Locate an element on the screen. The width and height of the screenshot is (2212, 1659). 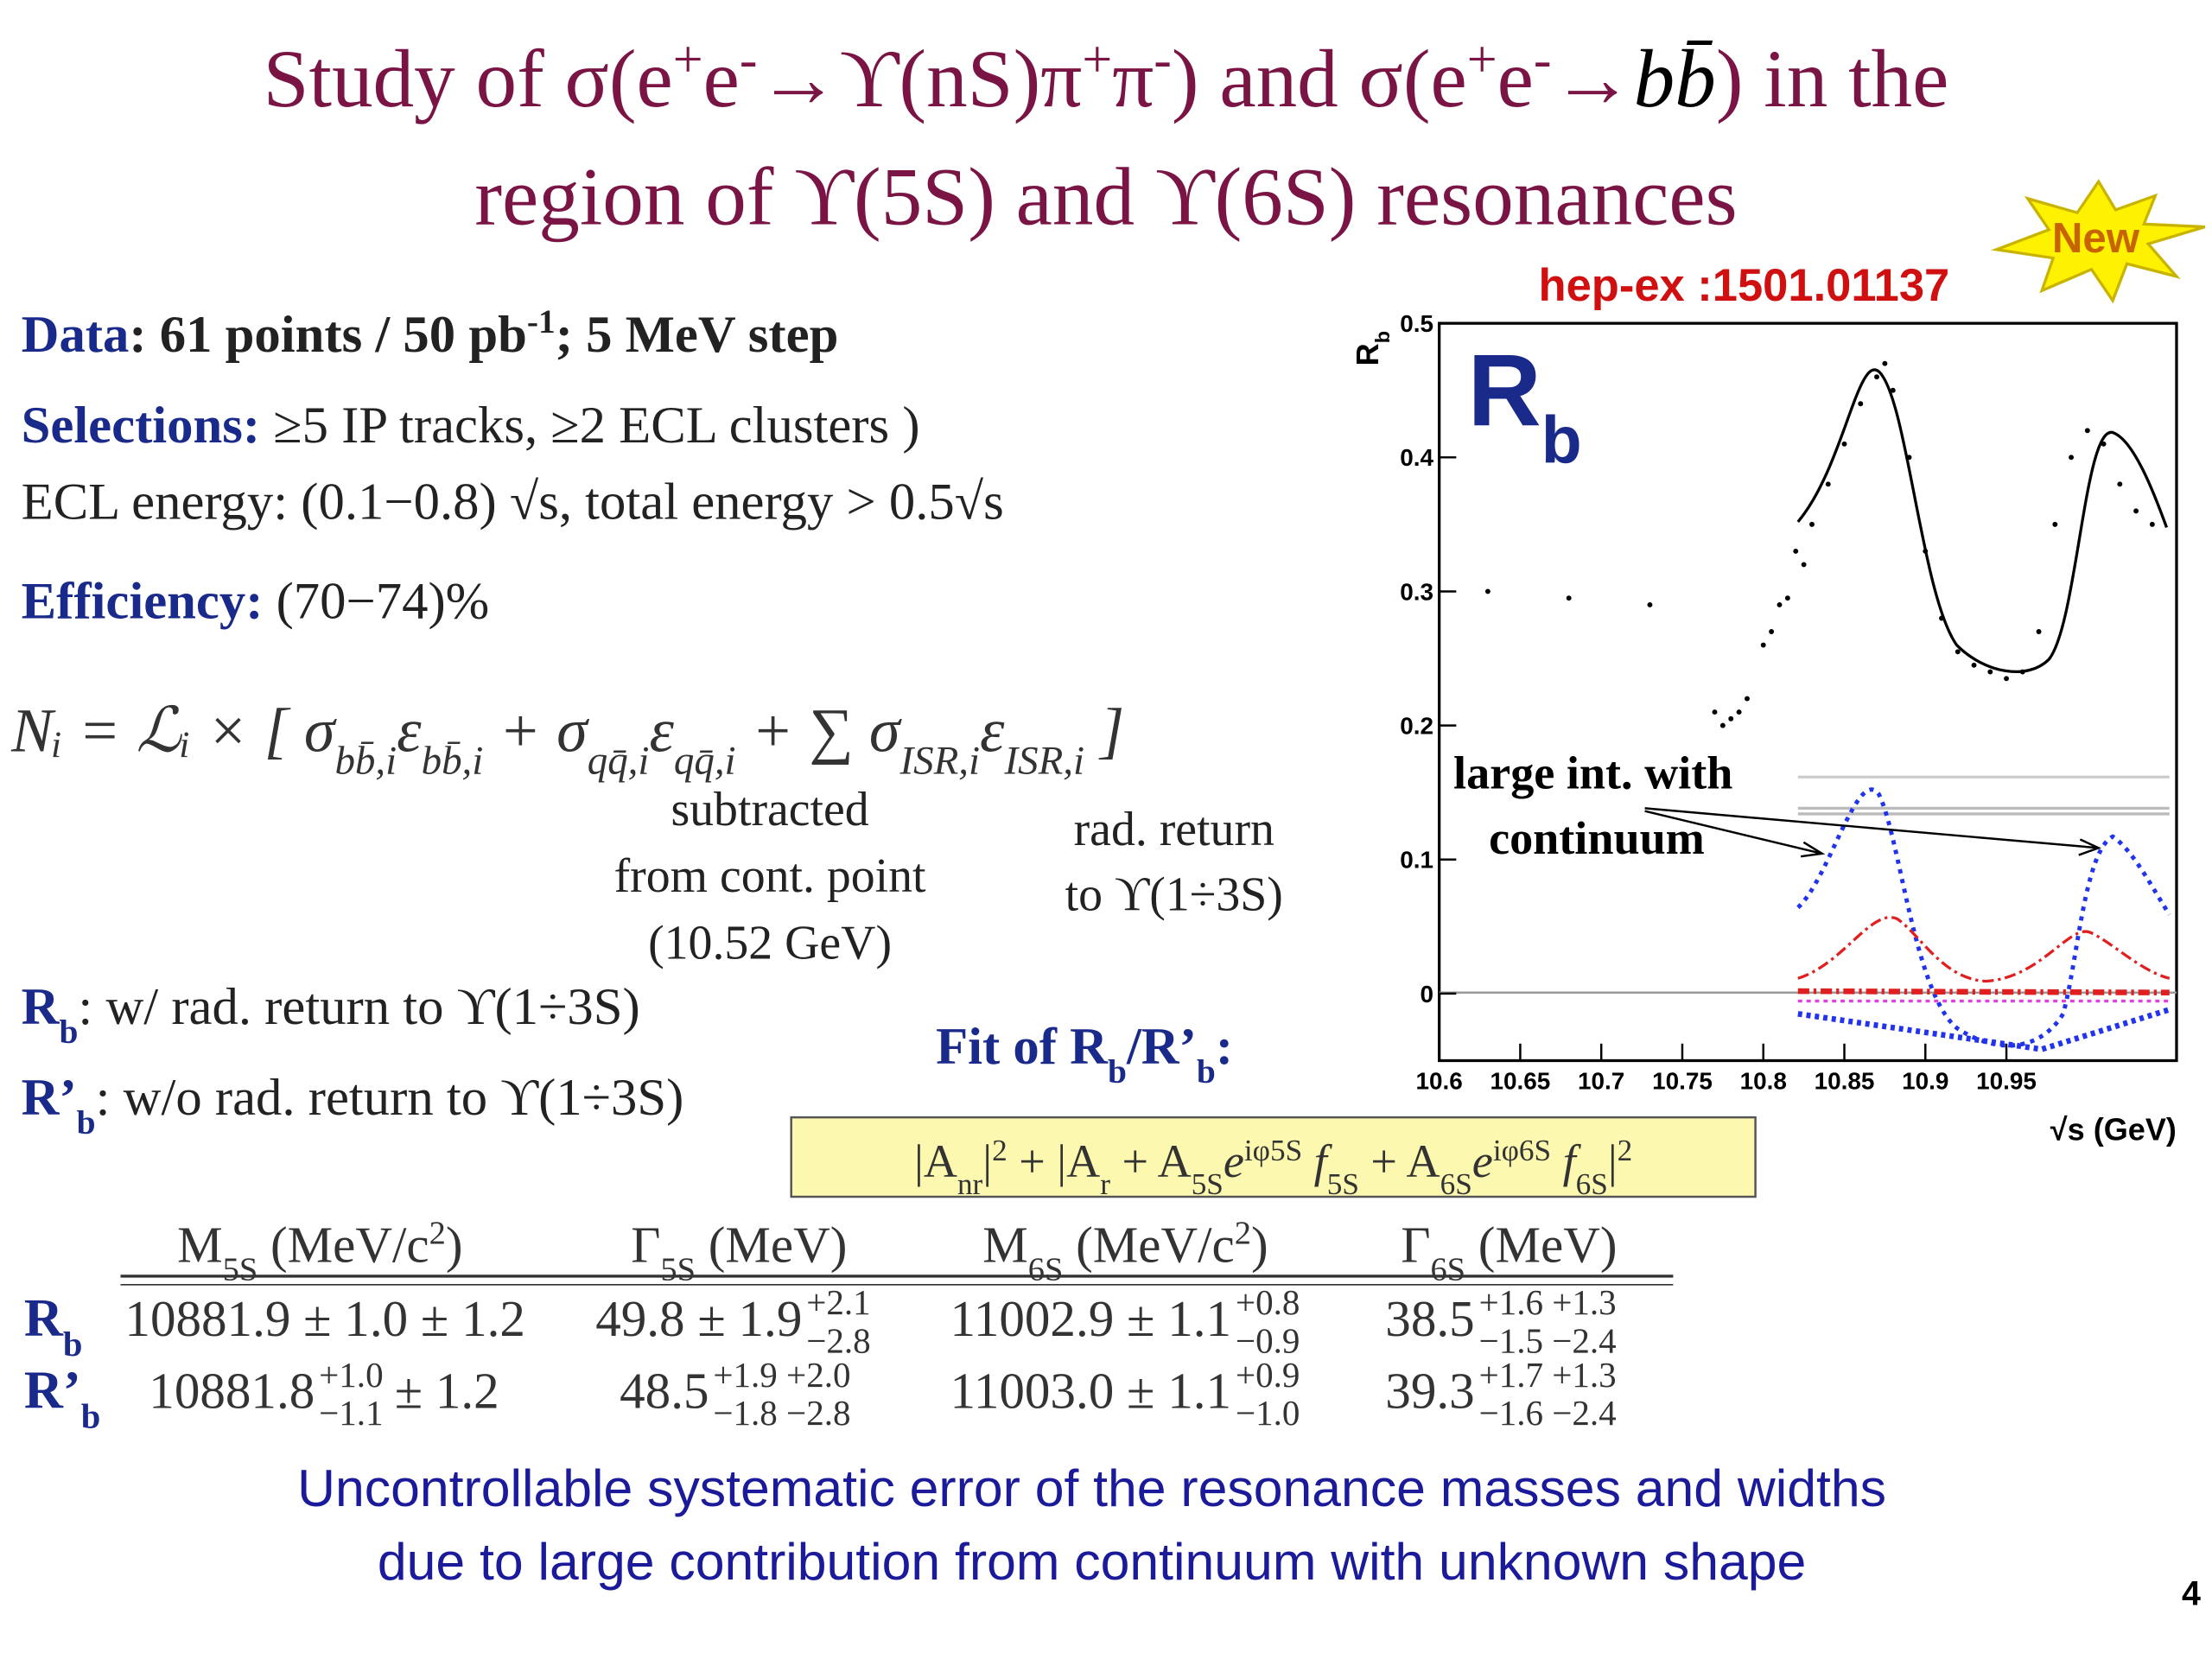
rb-definition-part: b is located at coordinates (68, 1032).